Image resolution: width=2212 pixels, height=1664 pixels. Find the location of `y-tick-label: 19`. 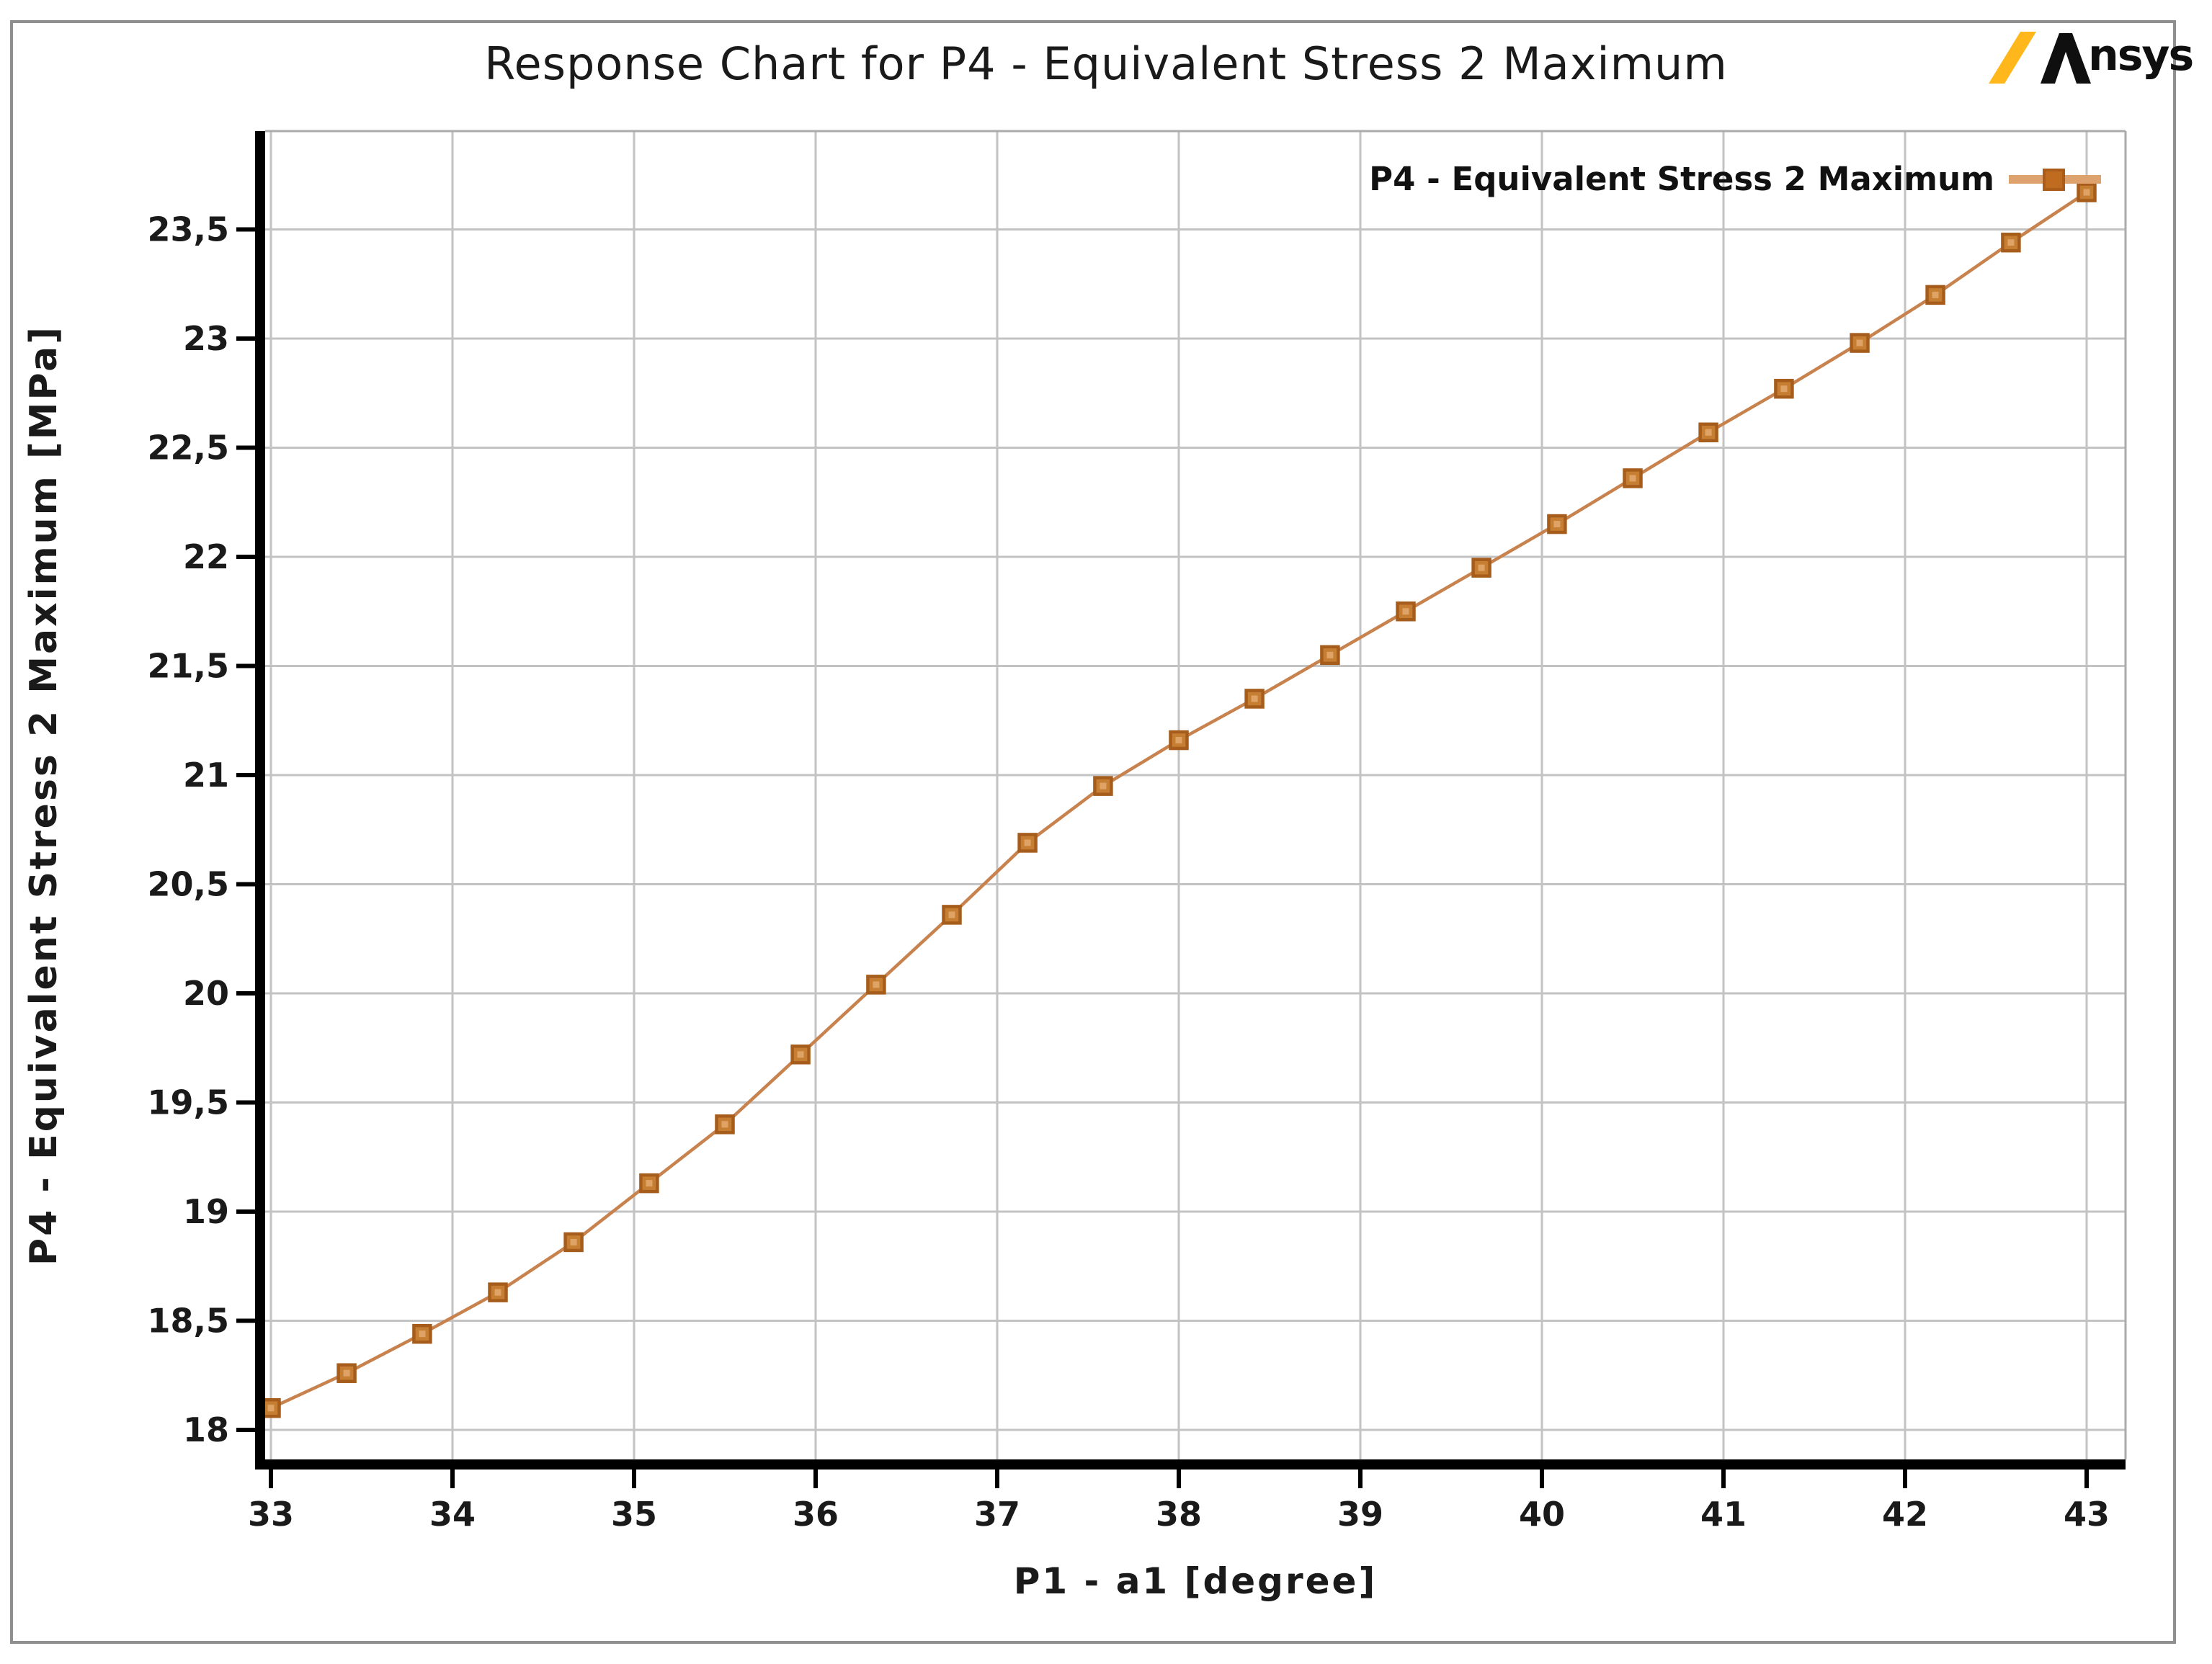

y-tick-label: 19 is located at coordinates (206, 1211).